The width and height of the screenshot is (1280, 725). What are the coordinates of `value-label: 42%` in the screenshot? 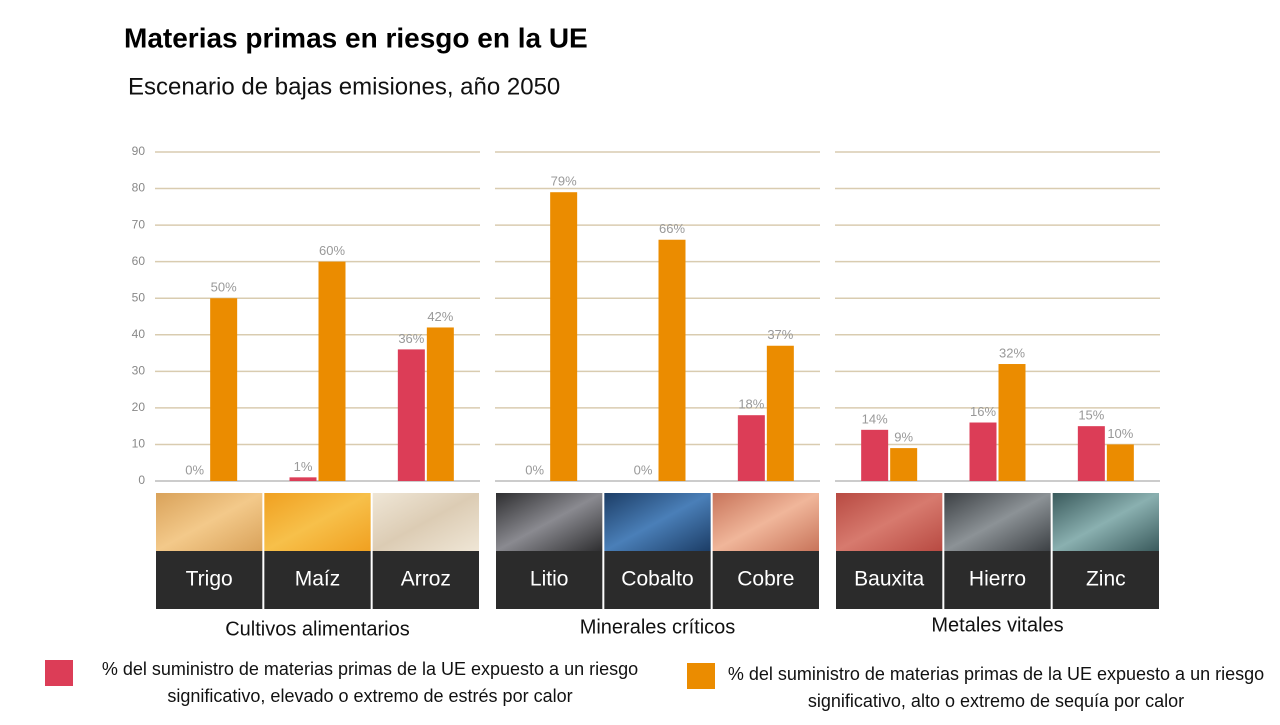 It's located at (440, 316).